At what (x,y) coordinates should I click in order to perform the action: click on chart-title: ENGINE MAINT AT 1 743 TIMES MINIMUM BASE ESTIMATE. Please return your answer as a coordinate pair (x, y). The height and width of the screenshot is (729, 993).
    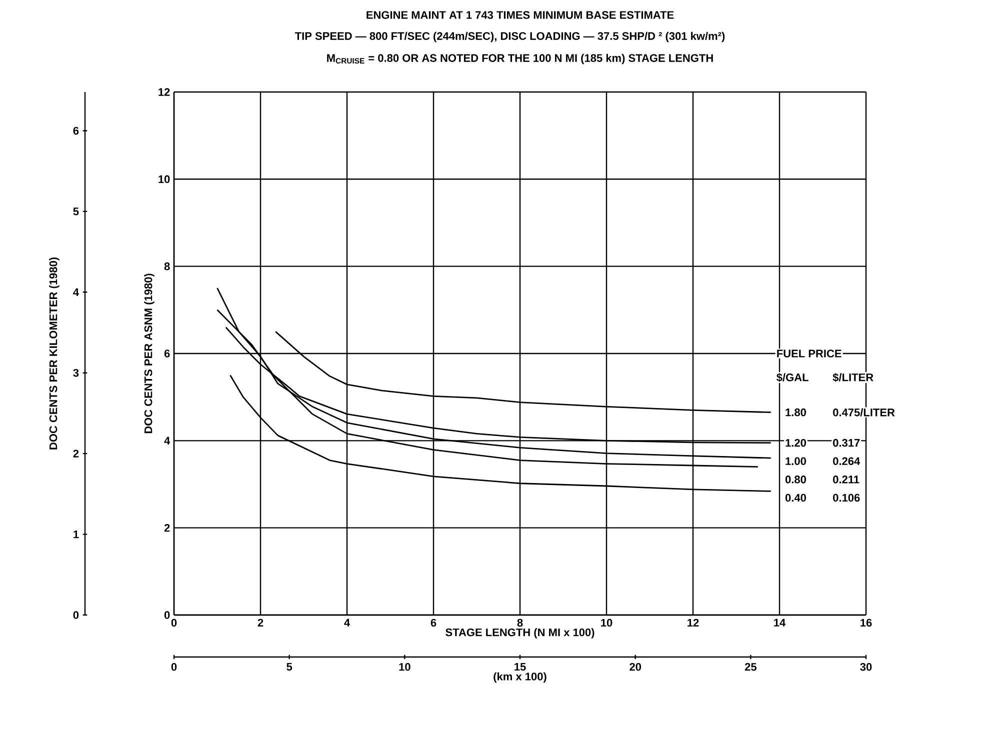
    Looking at the image, I should click on (520, 15).